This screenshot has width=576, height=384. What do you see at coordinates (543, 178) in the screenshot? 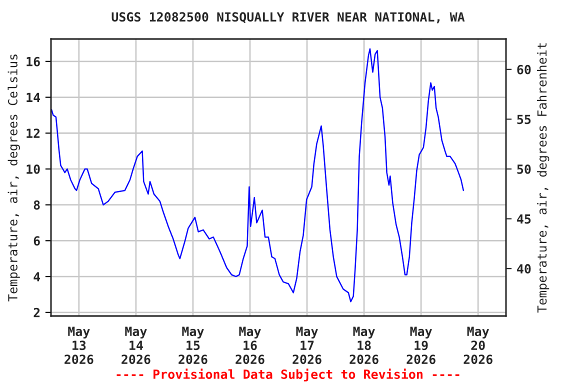
I see `y2-axis-title: Temperature, air, degrees Fahrenheit` at bounding box center [543, 178].